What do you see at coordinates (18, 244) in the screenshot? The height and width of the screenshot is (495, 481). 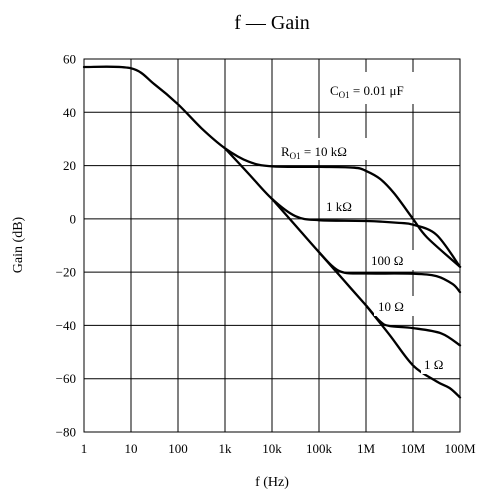 I see `y-axis-label: Gain (dB)` at bounding box center [18, 244].